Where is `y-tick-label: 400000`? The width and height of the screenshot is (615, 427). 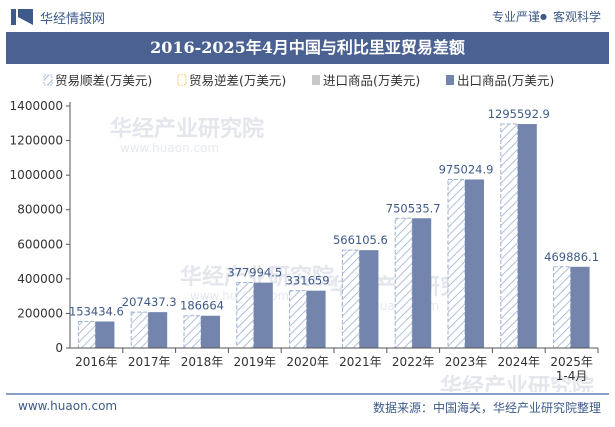
y-tick-label: 400000 is located at coordinates (40, 279).